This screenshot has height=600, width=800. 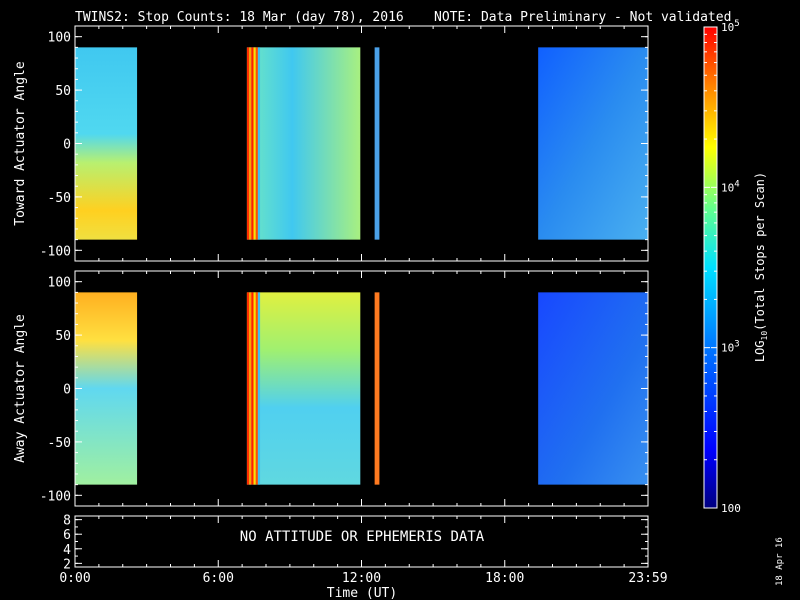 What do you see at coordinates (67, 521) in the screenshot?
I see `y-tick-label: 8` at bounding box center [67, 521].